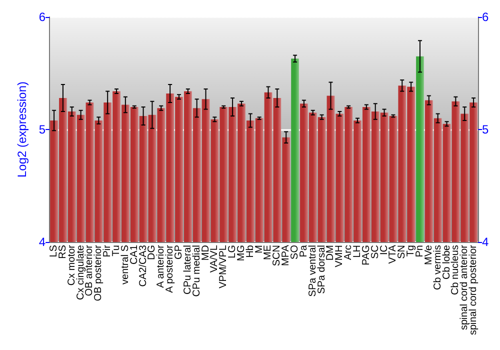  What do you see at coordinates (366, 255) in the screenshot?
I see `x-tick-label: PAG` at bounding box center [366, 255].